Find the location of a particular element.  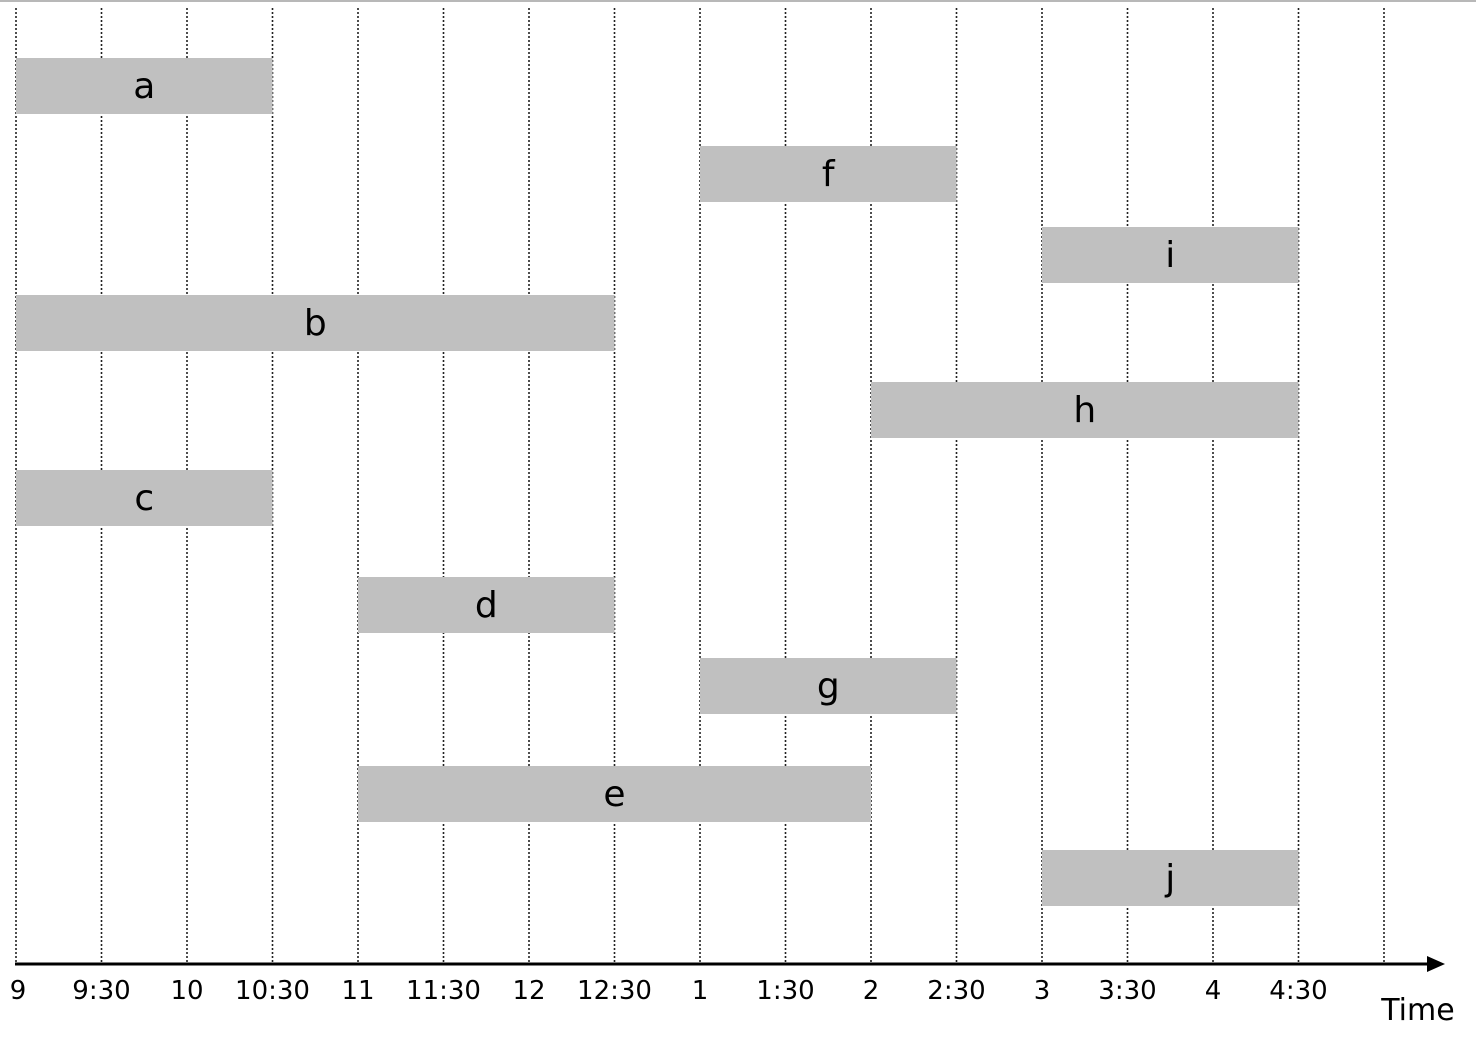

interval-label-j: j is located at coordinates (1169, 878).